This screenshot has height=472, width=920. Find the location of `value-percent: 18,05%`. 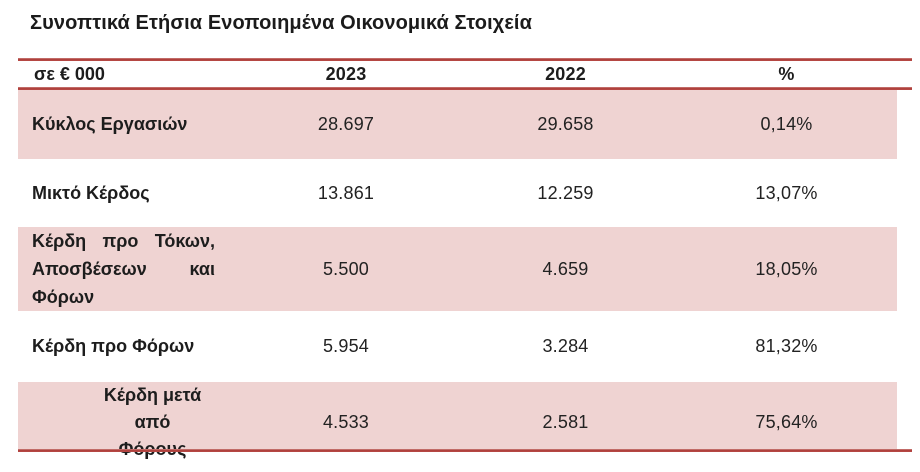

value-percent: 18,05% is located at coordinates (786, 268).